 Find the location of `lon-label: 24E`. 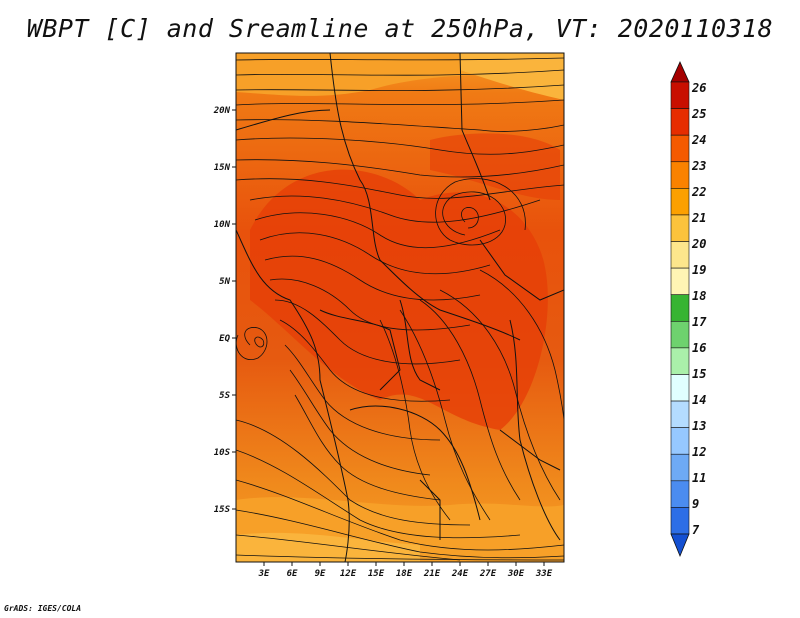

lon-label: 24E is located at coordinates (460, 574).